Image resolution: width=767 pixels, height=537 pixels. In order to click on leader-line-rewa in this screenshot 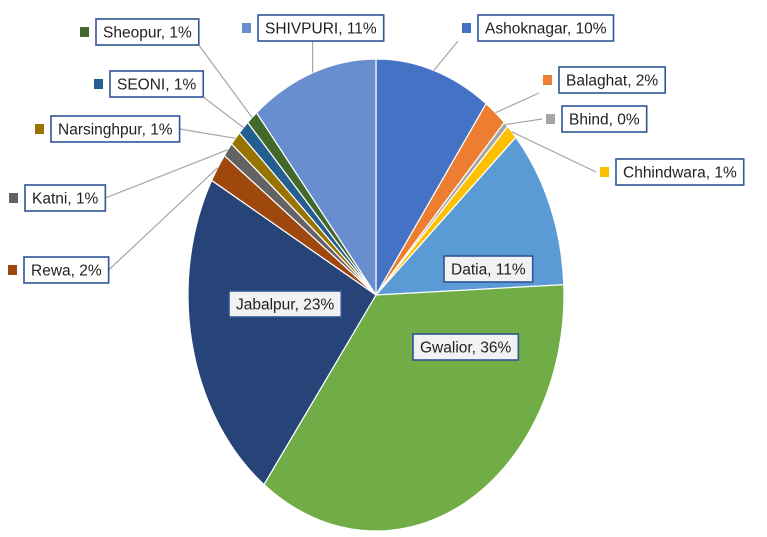, I will do `click(163, 219)`.